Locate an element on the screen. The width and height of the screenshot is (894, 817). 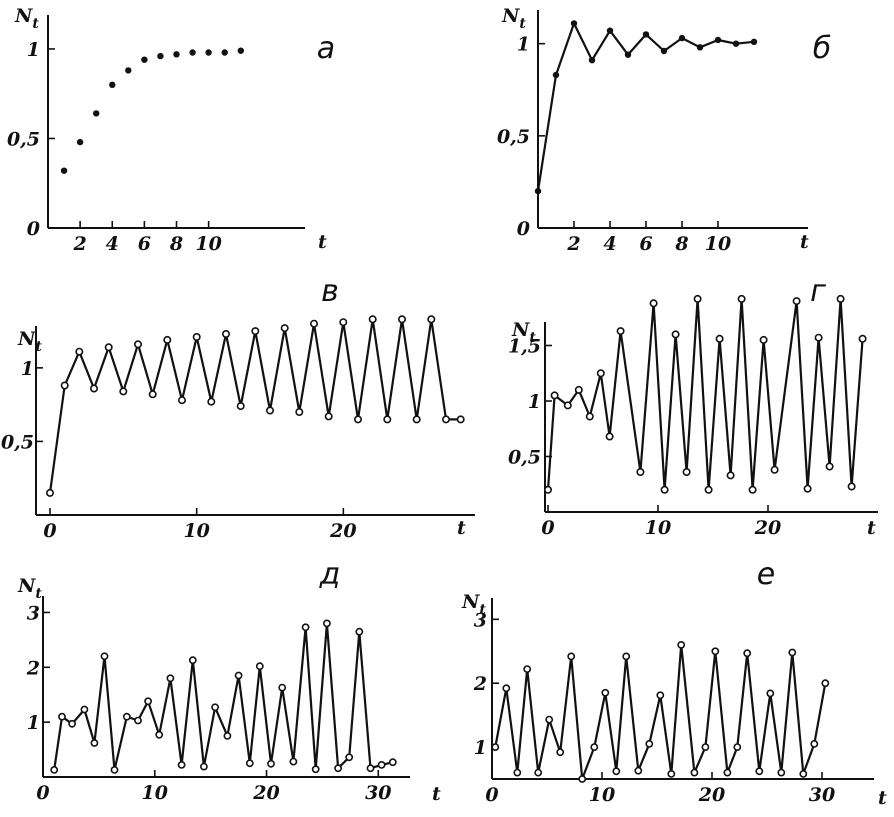
panel-letter: б is located at coordinates (822, 48).